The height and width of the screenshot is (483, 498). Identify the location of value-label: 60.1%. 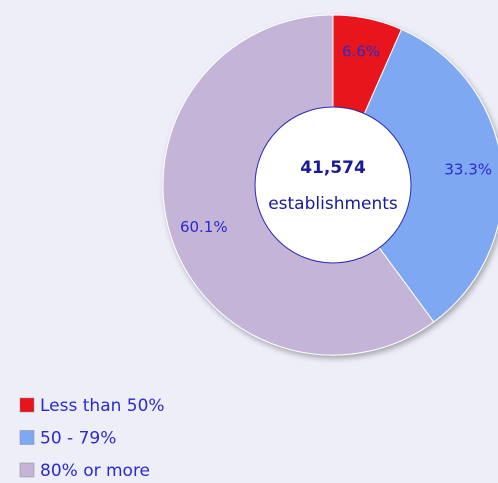
(204, 227).